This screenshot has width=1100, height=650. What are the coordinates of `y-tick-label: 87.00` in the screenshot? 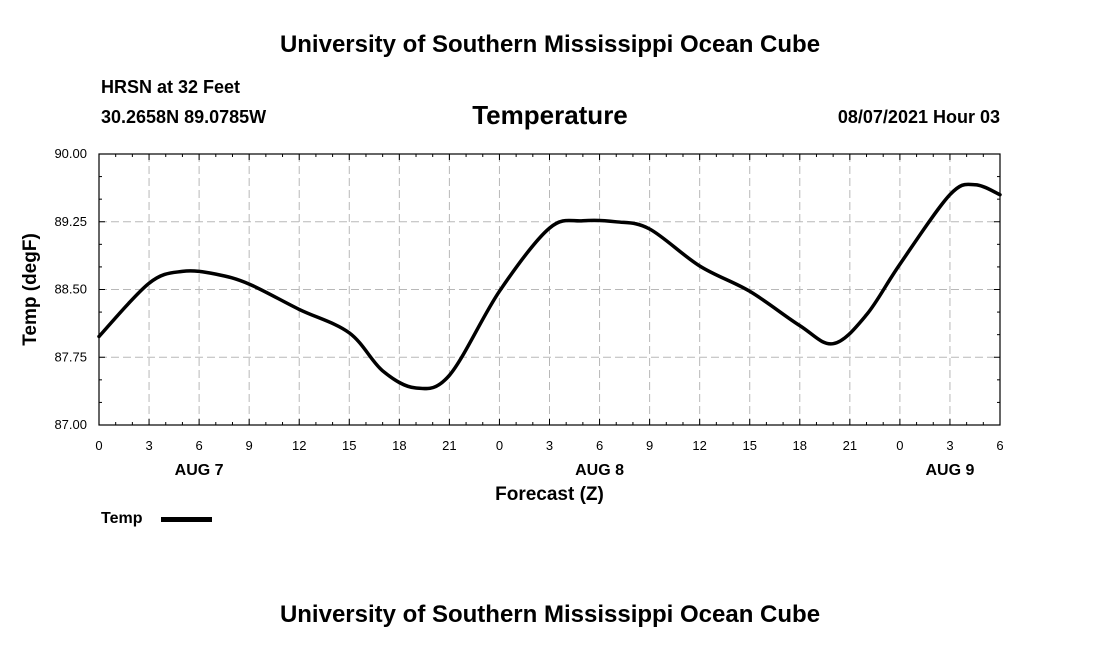 It's located at (70, 424).